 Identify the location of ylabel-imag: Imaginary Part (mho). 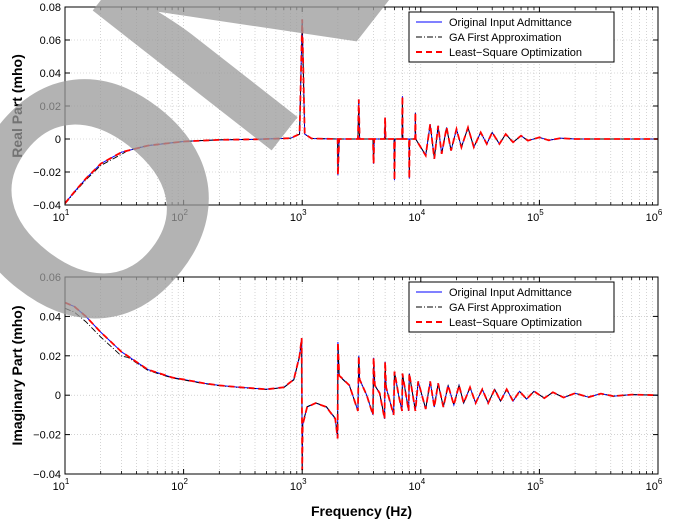
(17, 375).